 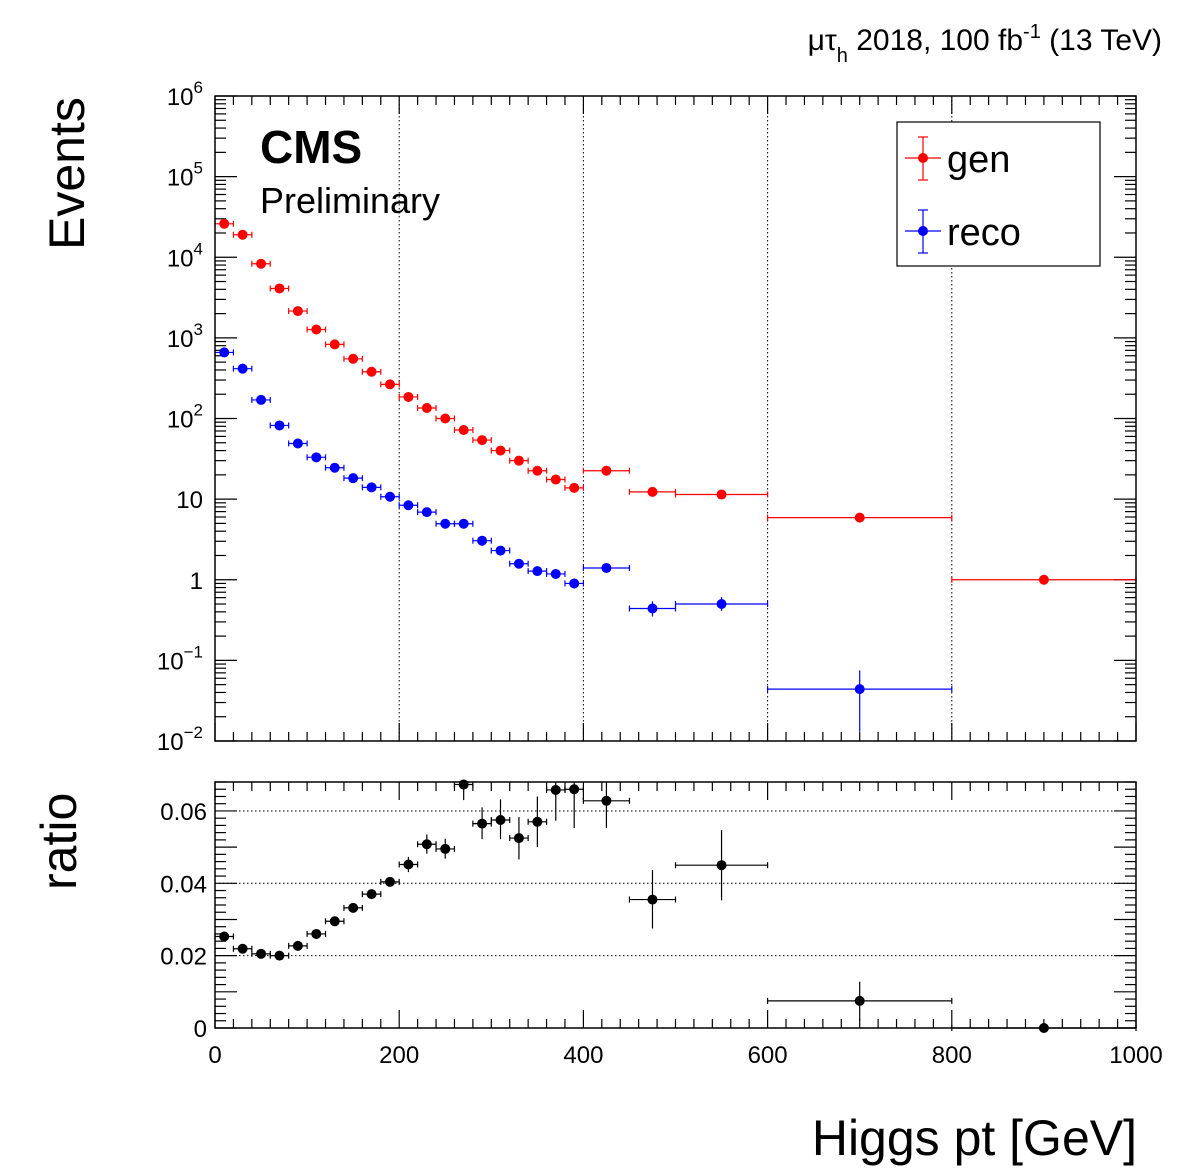 What do you see at coordinates (196, 581) in the screenshot?
I see `y-tick-label: 1` at bounding box center [196, 581].